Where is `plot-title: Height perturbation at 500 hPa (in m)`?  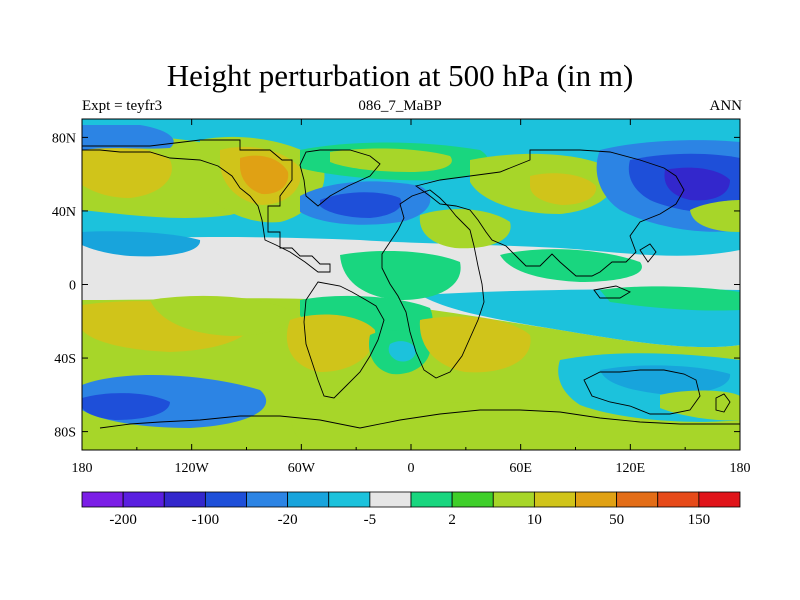
plot-title: Height perturbation at 500 hPa (in m) is located at coordinates (400, 75).